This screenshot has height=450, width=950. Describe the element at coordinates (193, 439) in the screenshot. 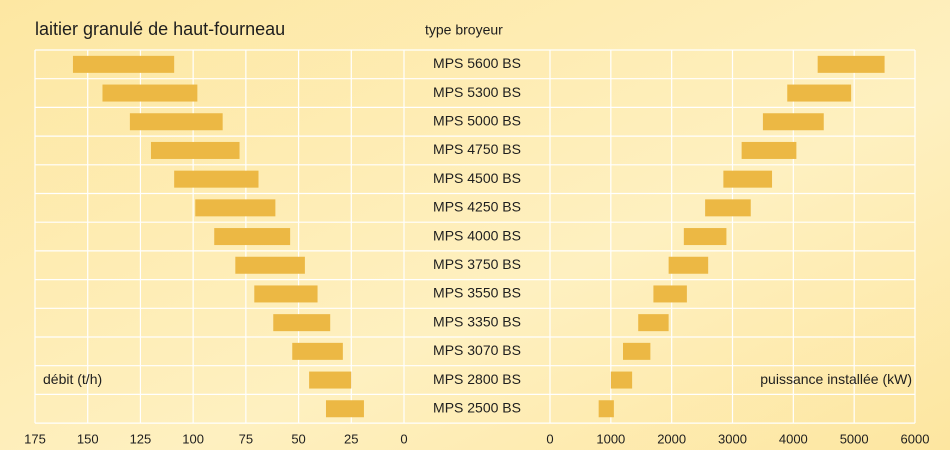

I see `x-tick-label: 100` at that location.